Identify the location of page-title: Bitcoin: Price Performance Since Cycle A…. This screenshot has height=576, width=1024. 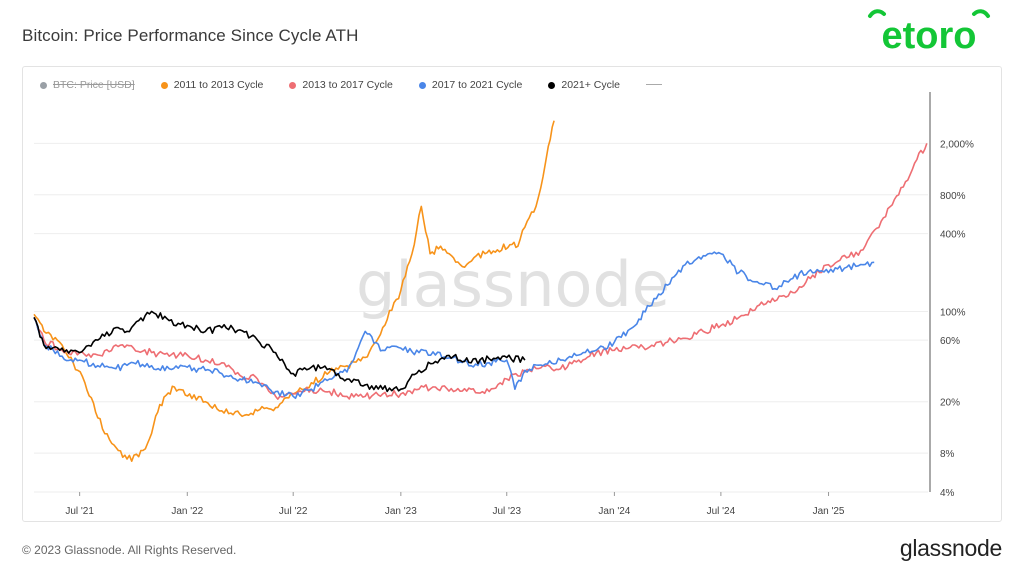
(190, 35).